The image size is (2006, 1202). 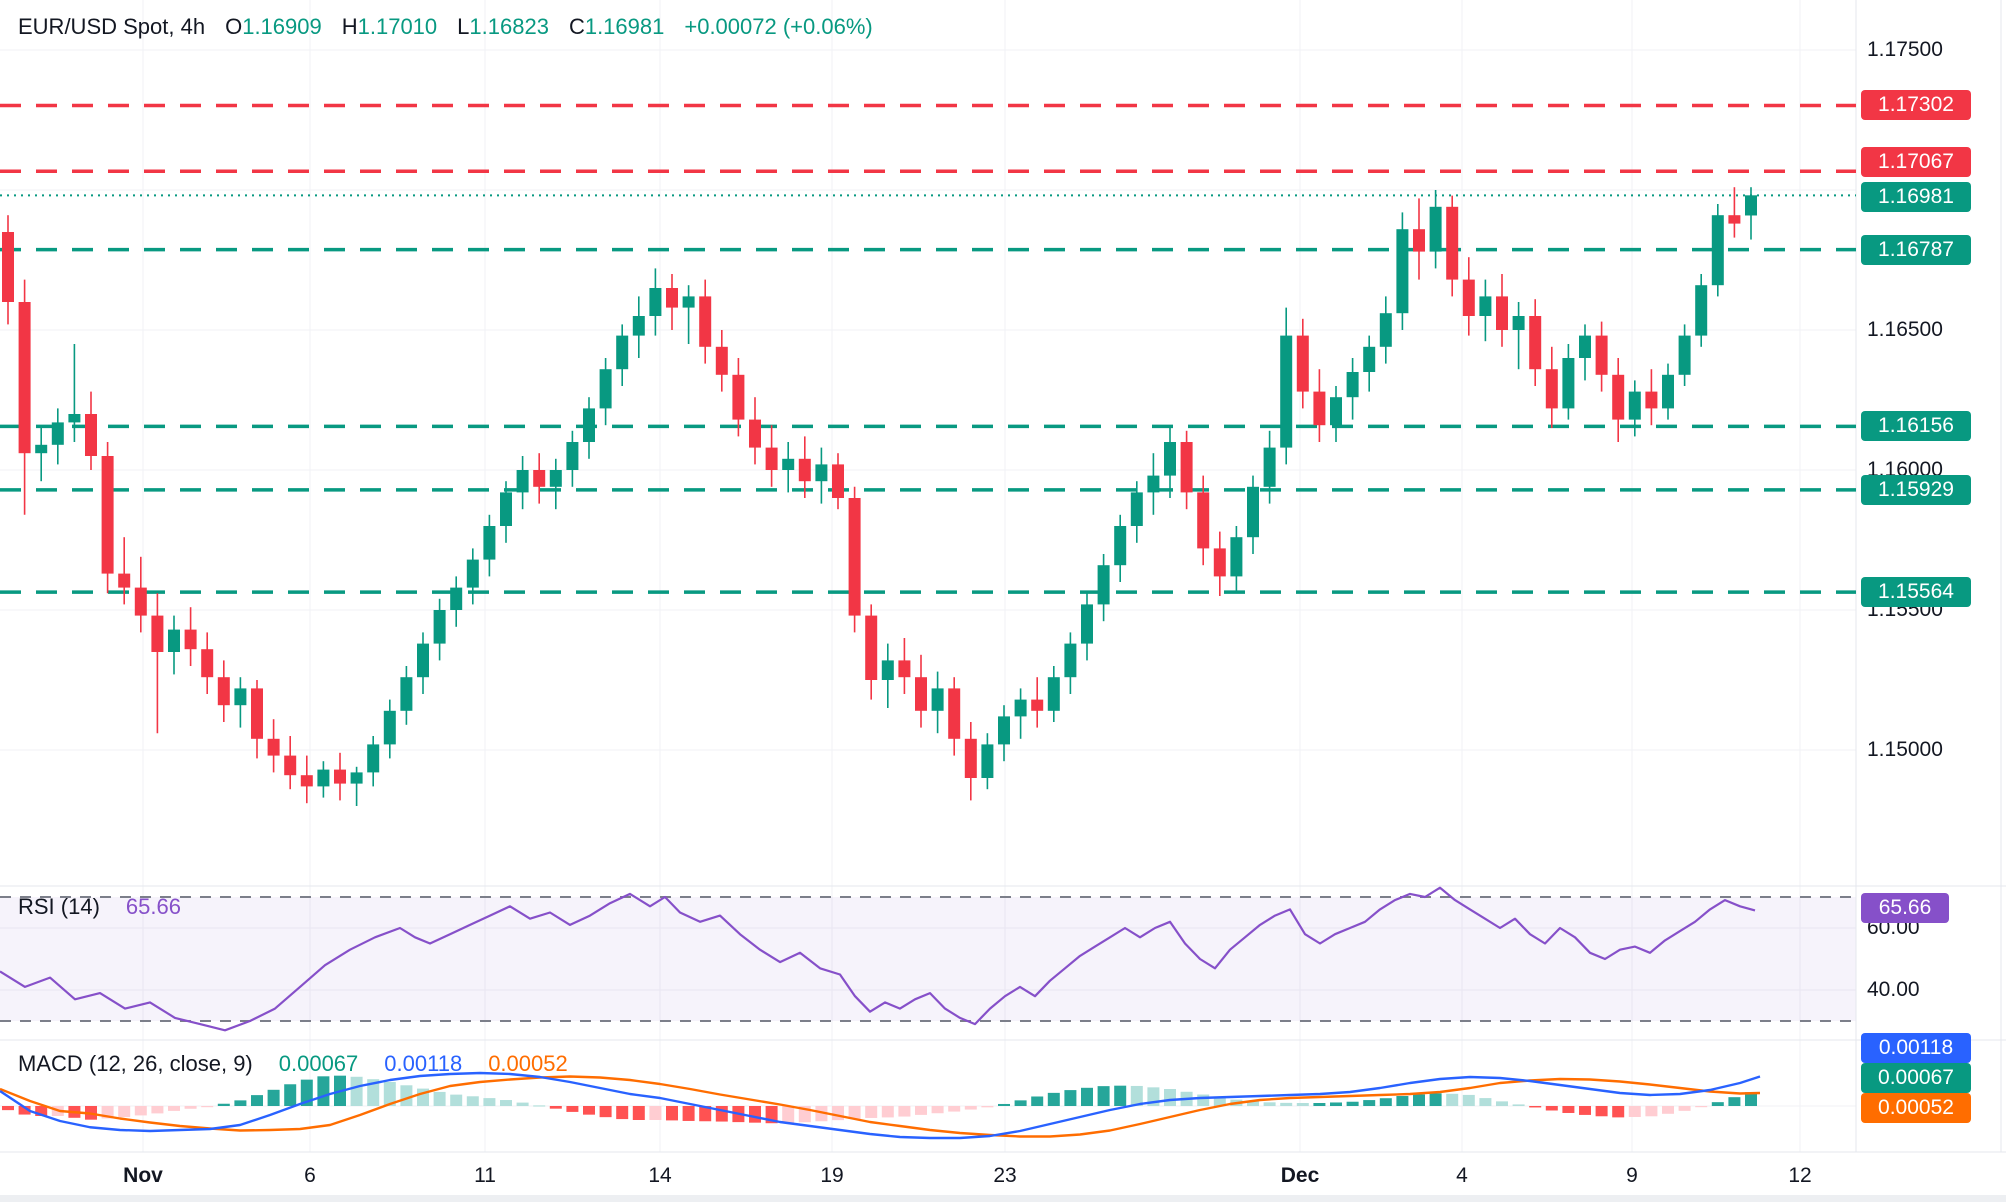 I want to click on price-level-badge: 1.16156, so click(x=1916, y=426).